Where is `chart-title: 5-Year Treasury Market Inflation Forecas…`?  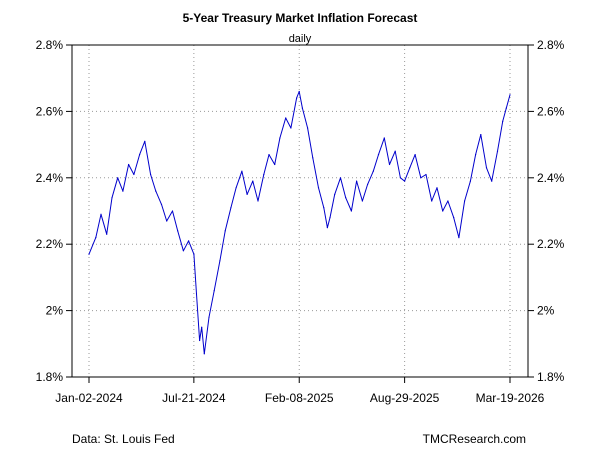
chart-title: 5-Year Treasury Market Inflation Forecas… is located at coordinates (300, 18).